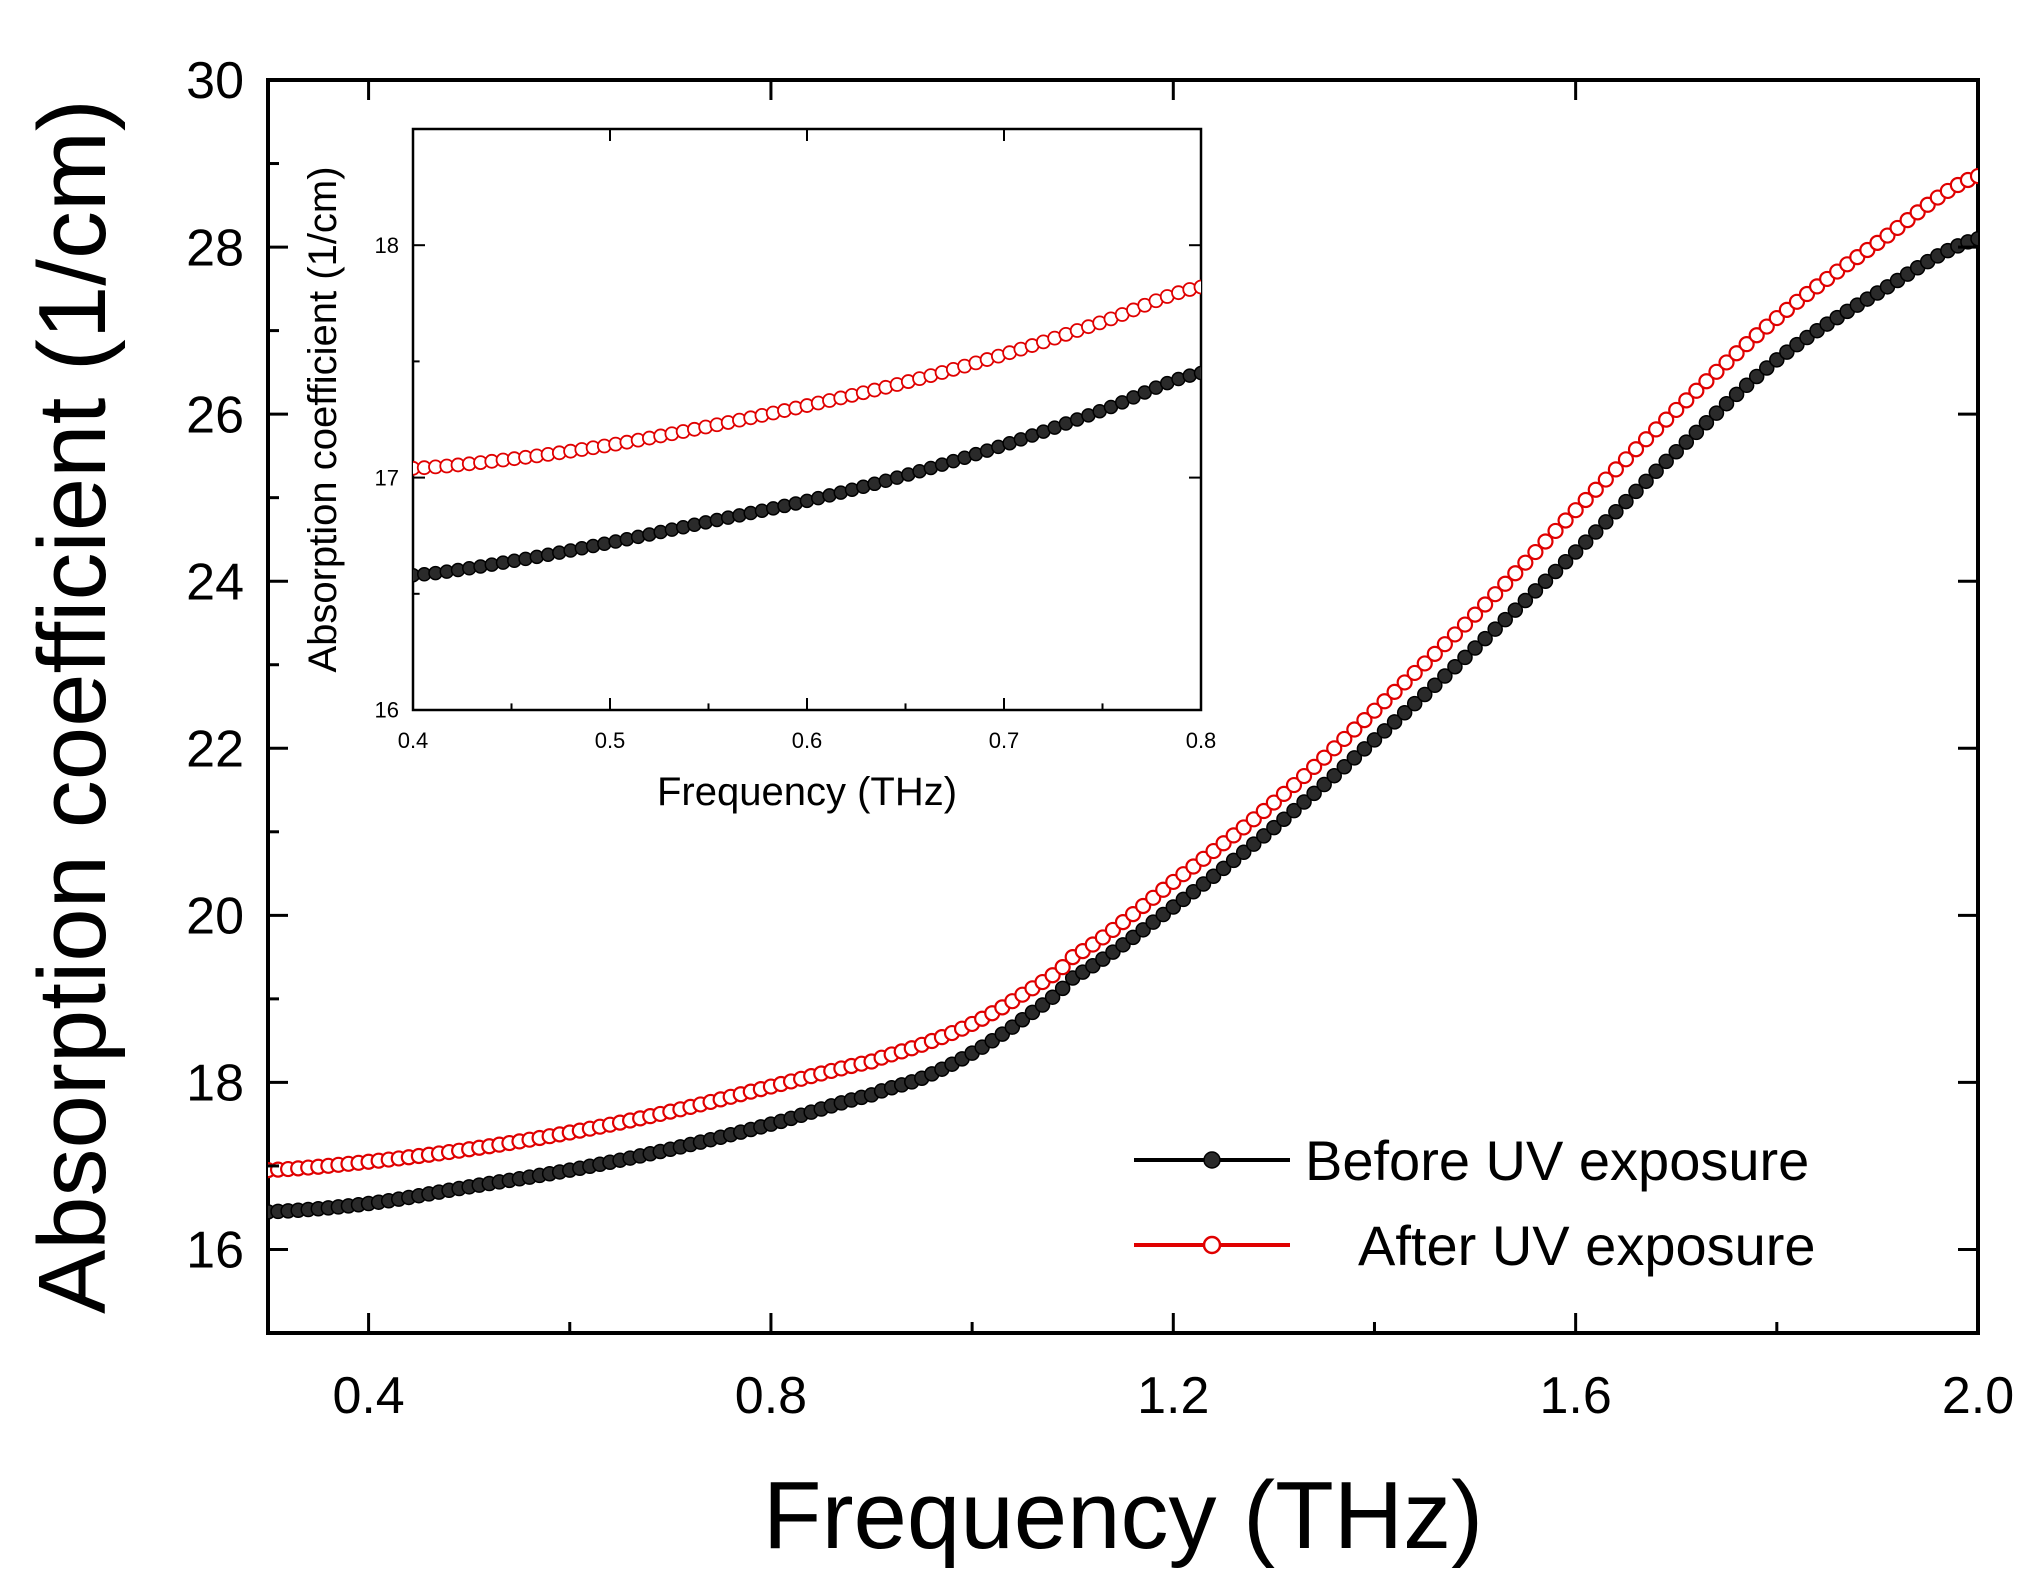 This screenshot has height=1581, width=2036. I want to click on inset-y-axis-title: Absorption coefficient (1/cm), so click(323, 419).